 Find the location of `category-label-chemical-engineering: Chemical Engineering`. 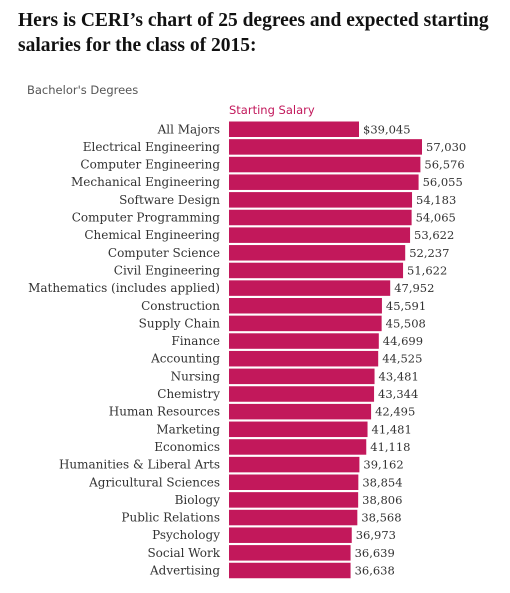

category-label-chemical-engineering: Chemical Engineering is located at coordinates (152, 235).